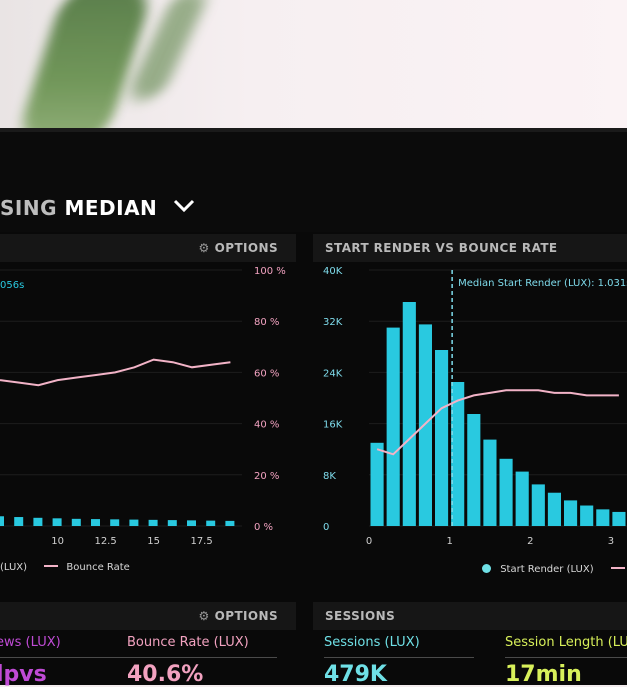 The height and width of the screenshot is (687, 627). I want to click on y-tick-label: 32K, so click(333, 322).